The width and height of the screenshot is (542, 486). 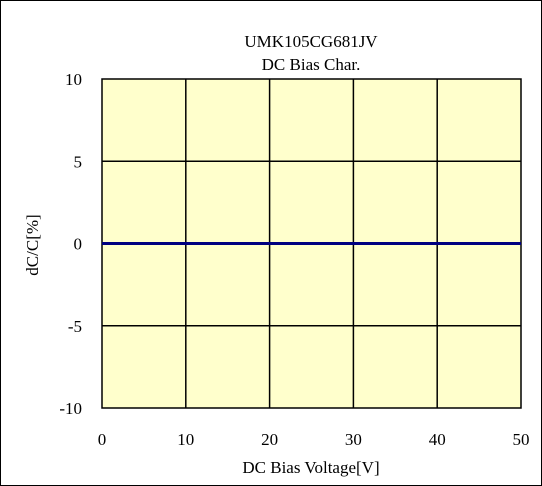 What do you see at coordinates (32, 244) in the screenshot?
I see `y-axis-label: dC/C[%]` at bounding box center [32, 244].